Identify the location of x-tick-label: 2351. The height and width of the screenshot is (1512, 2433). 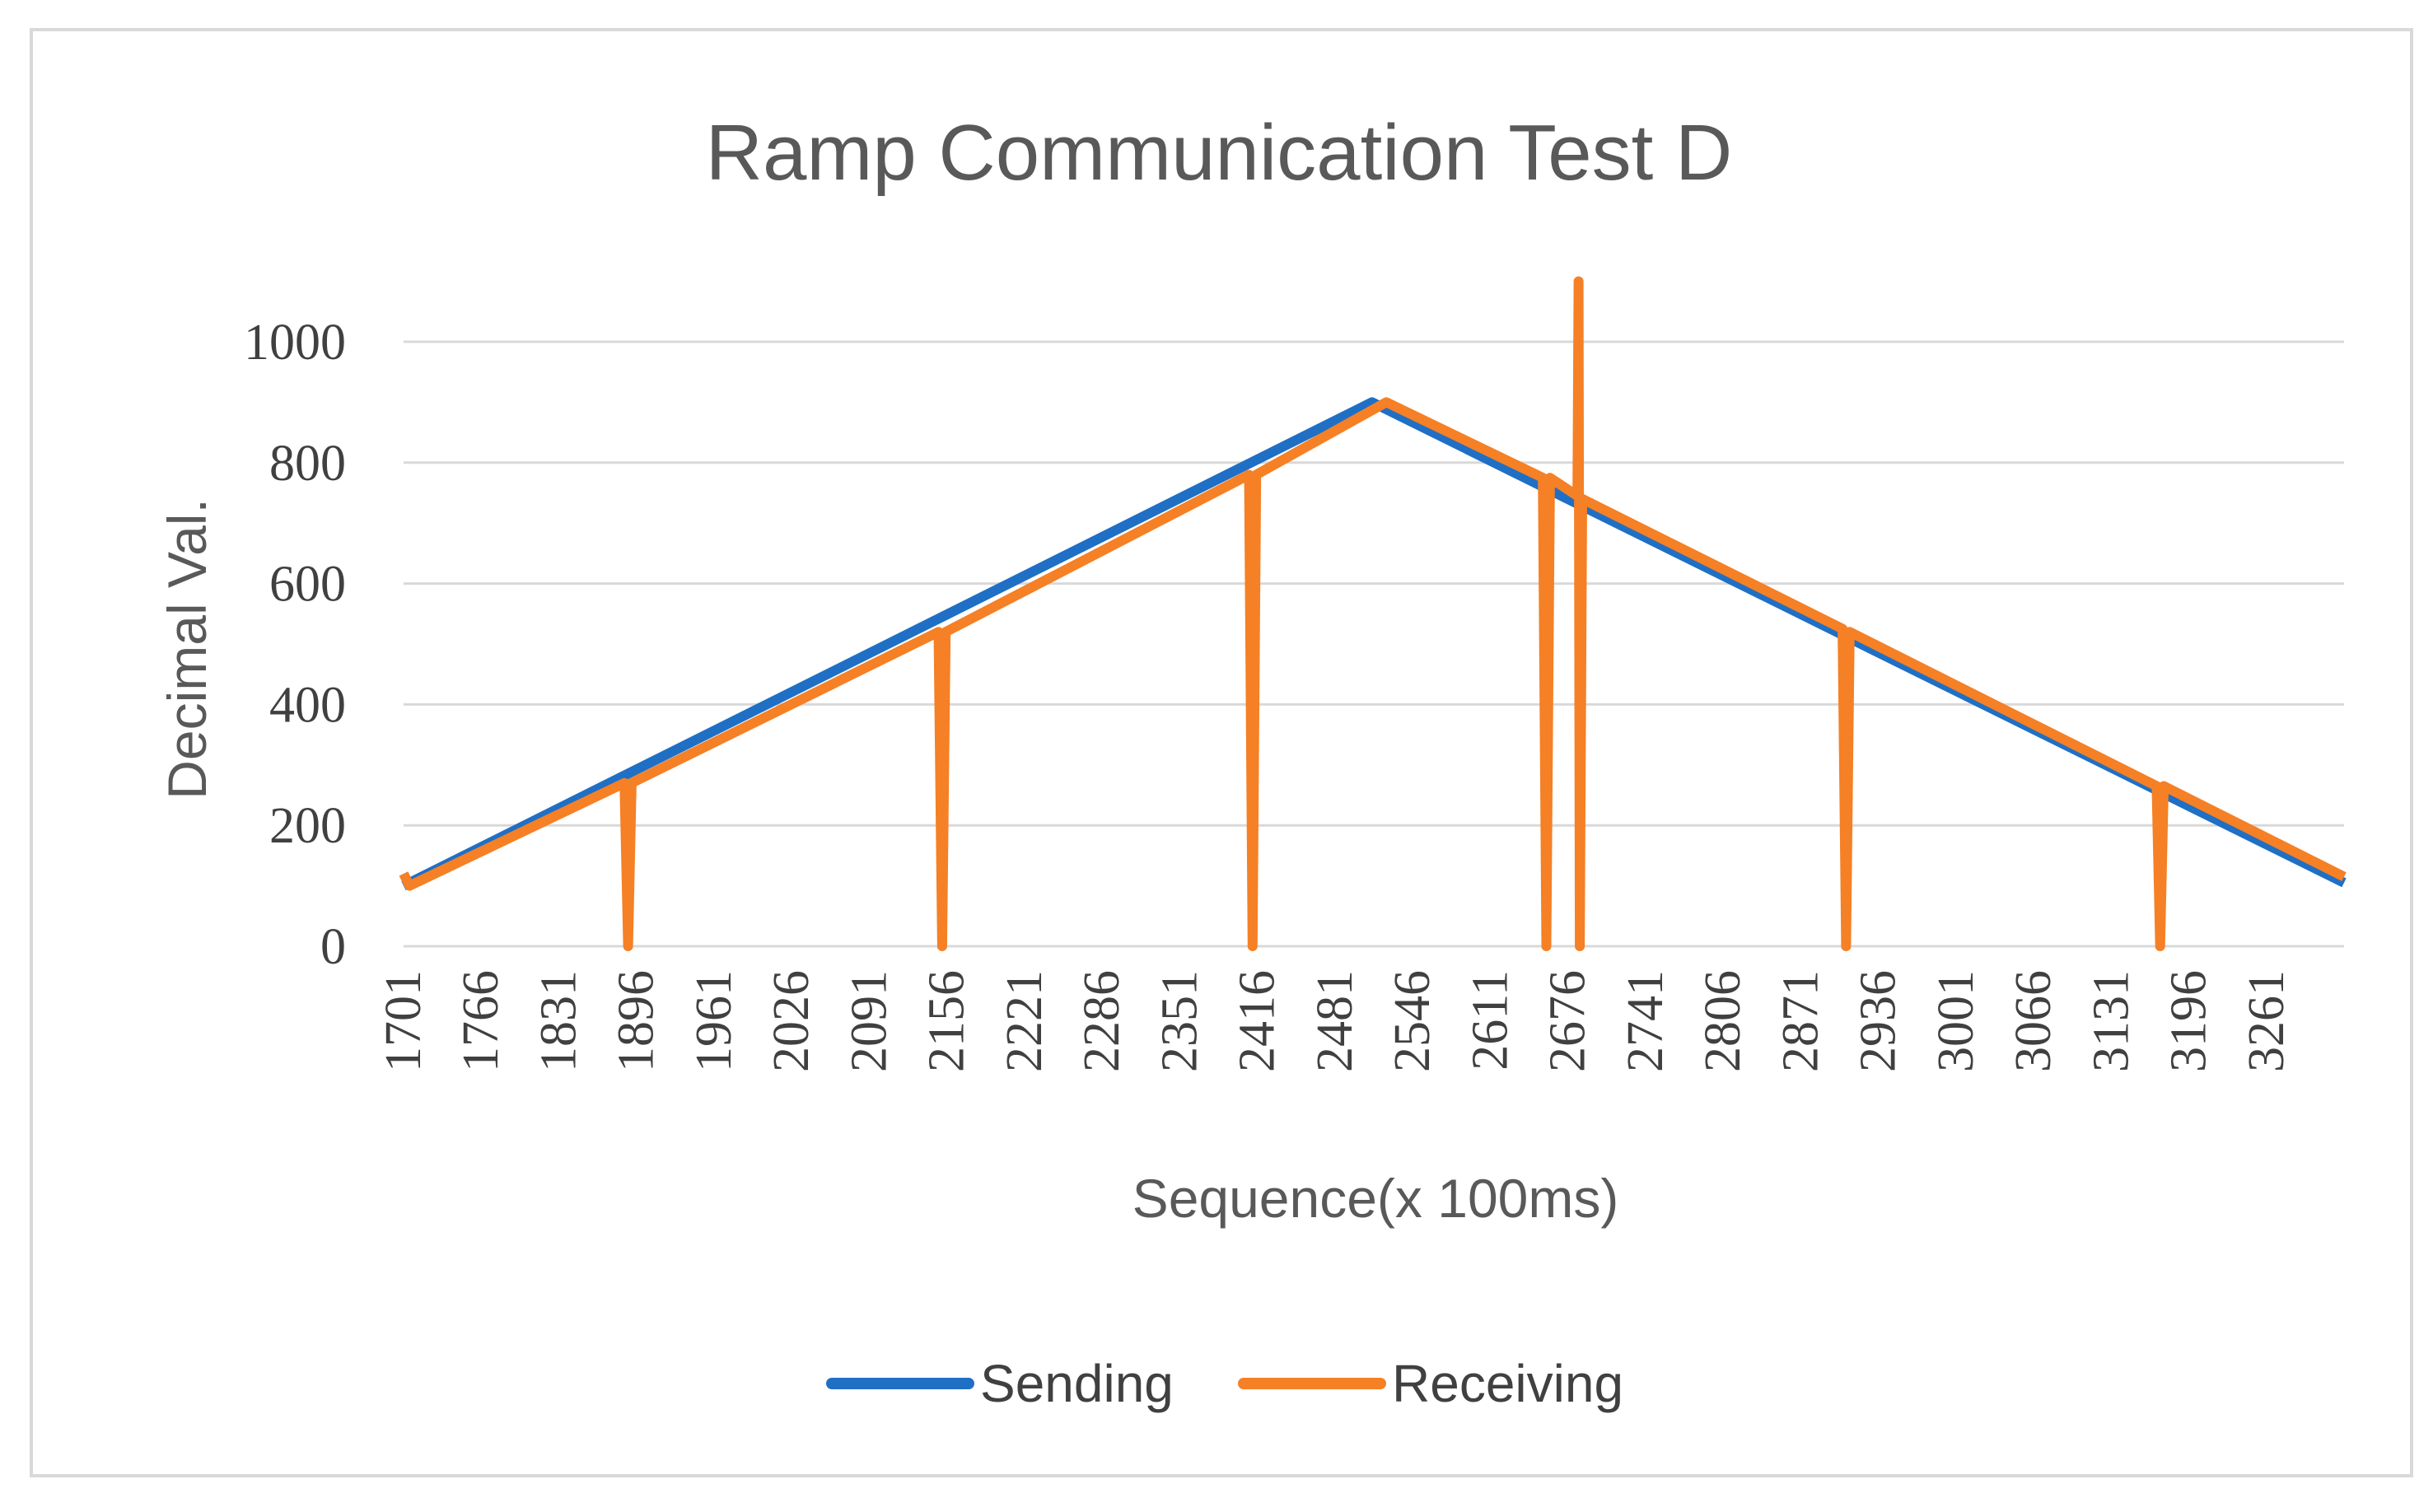
(1179, 1021).